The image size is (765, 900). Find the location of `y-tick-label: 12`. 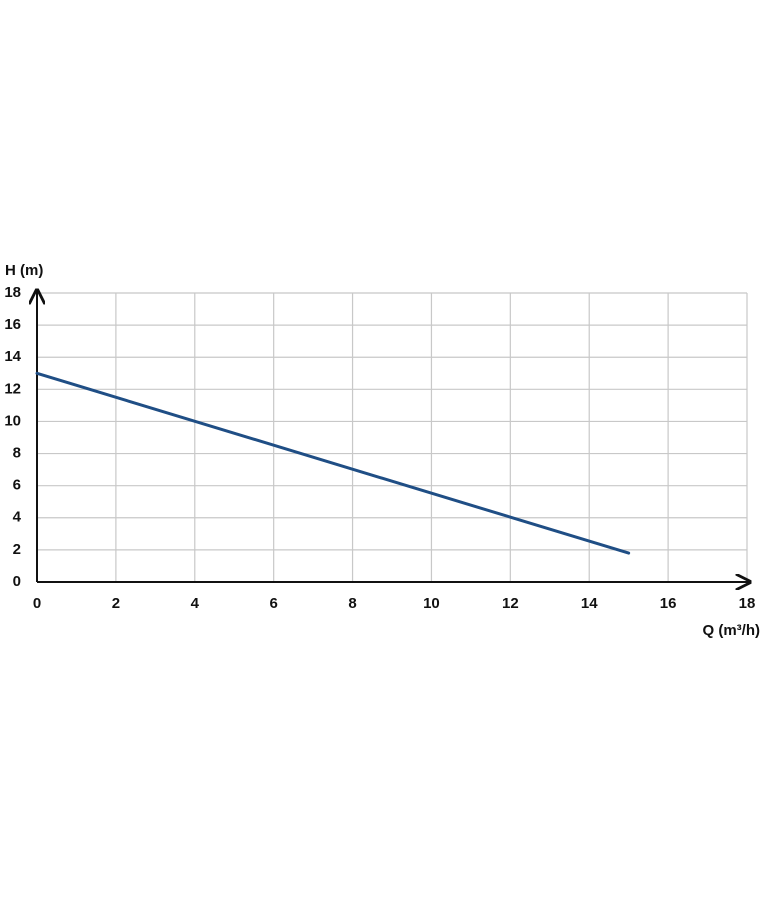

y-tick-label: 12 is located at coordinates (12, 388).